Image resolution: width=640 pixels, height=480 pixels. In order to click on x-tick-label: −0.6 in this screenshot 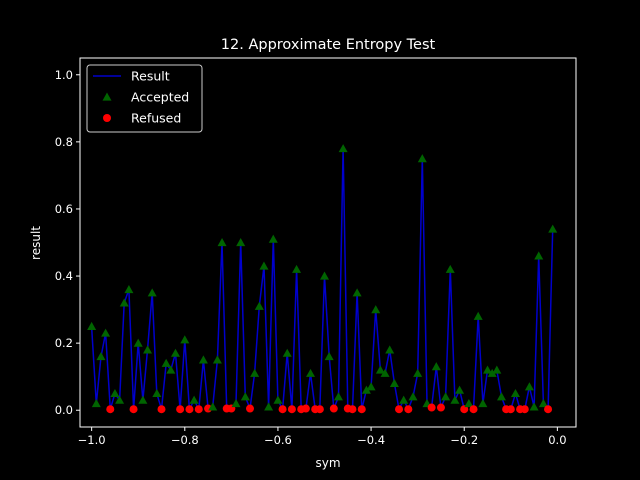, I will do `click(278, 440)`.